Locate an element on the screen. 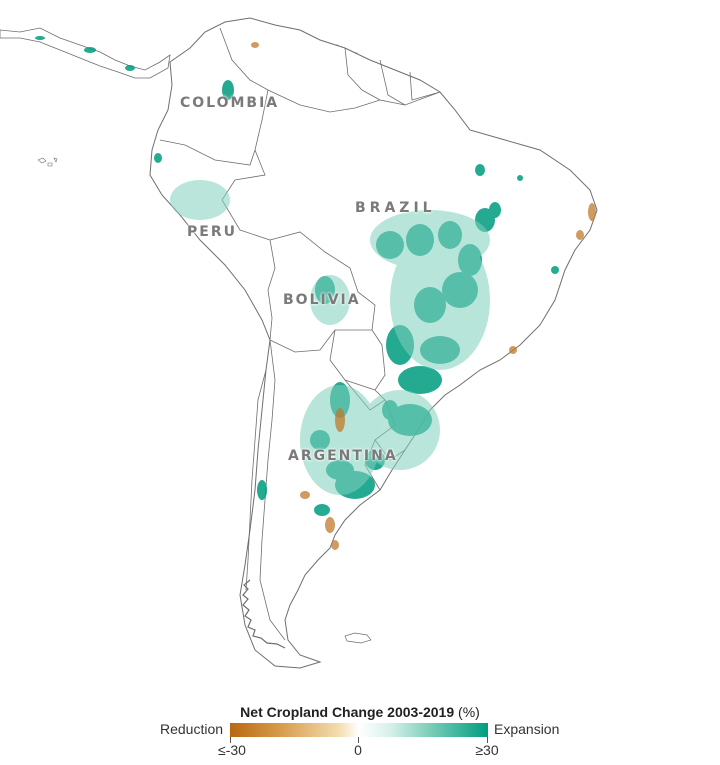 The height and width of the screenshot is (765, 720). legend-tick-min is located at coordinates (230, 740).